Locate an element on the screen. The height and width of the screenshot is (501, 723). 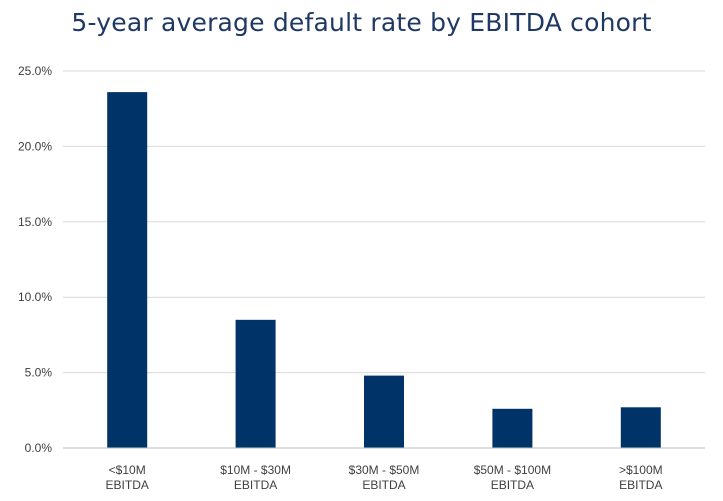
y-tick-label: 25.0% is located at coordinates (35, 71).